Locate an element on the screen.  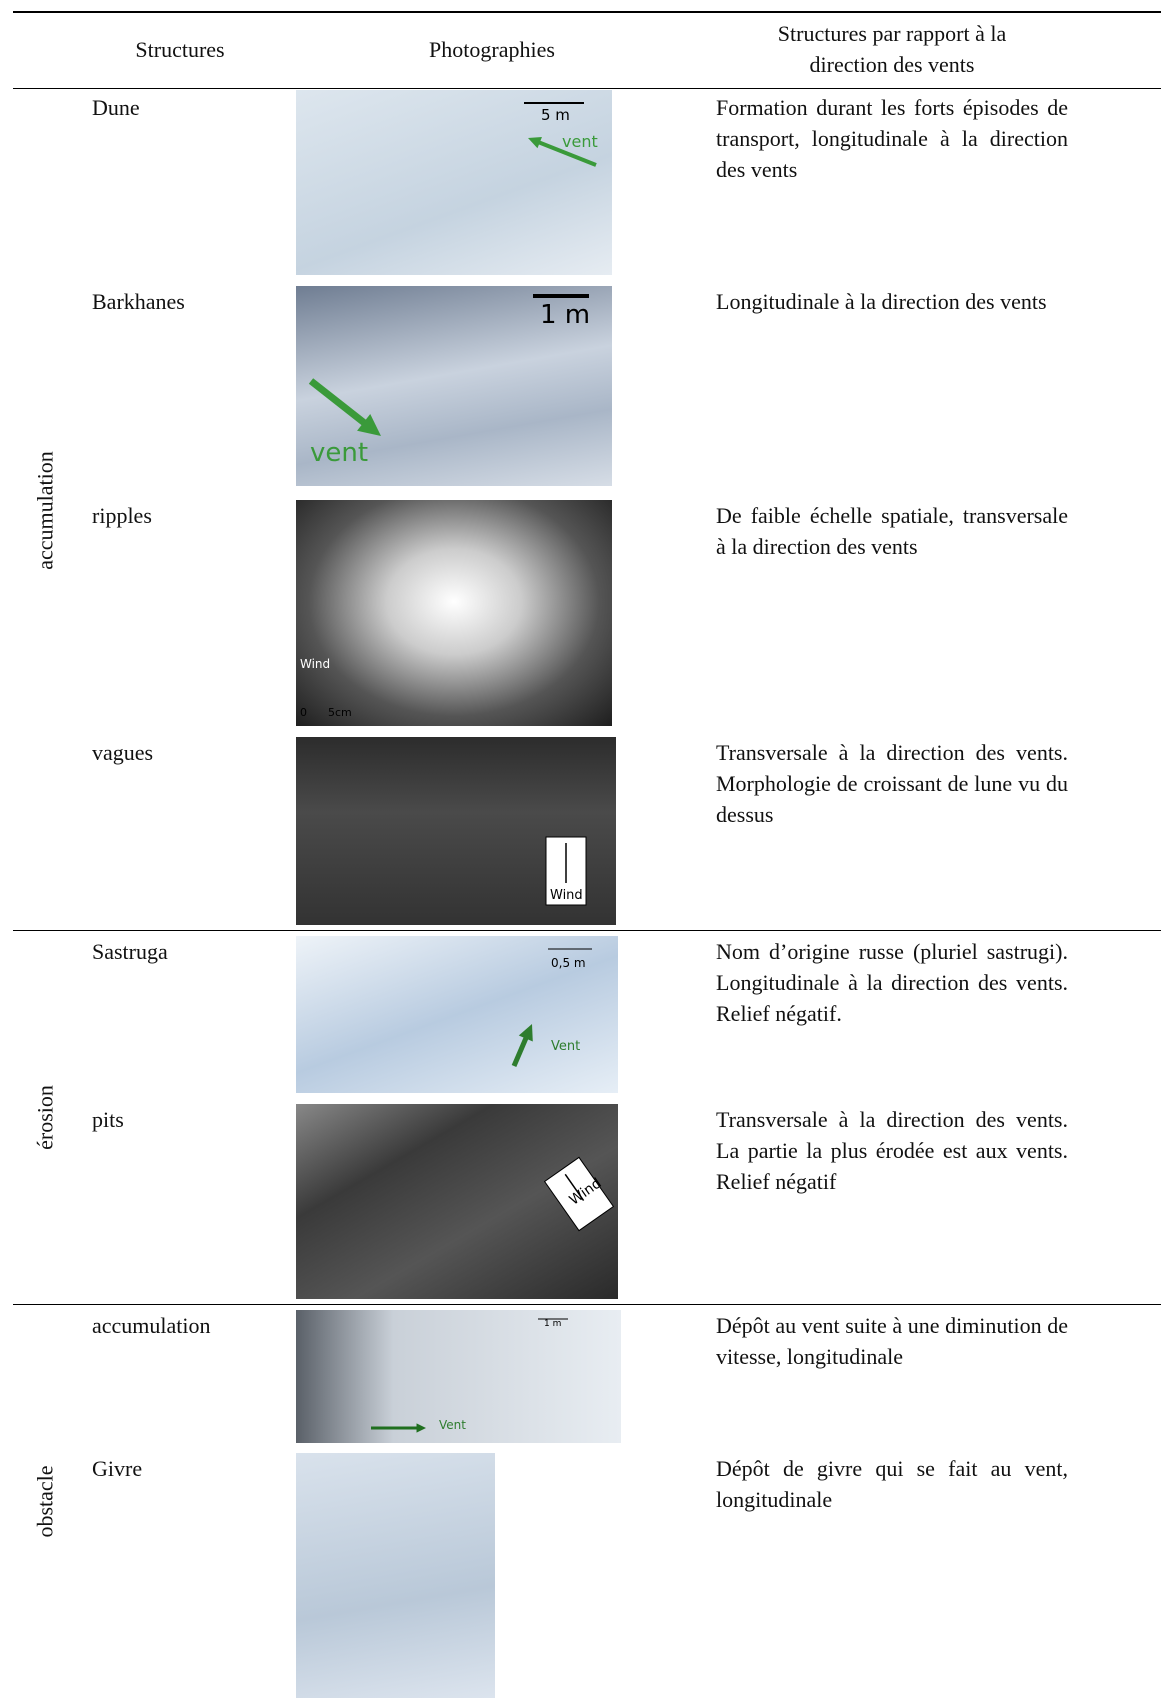
description: Longitudinale à la direction des vents is located at coordinates (881, 301).